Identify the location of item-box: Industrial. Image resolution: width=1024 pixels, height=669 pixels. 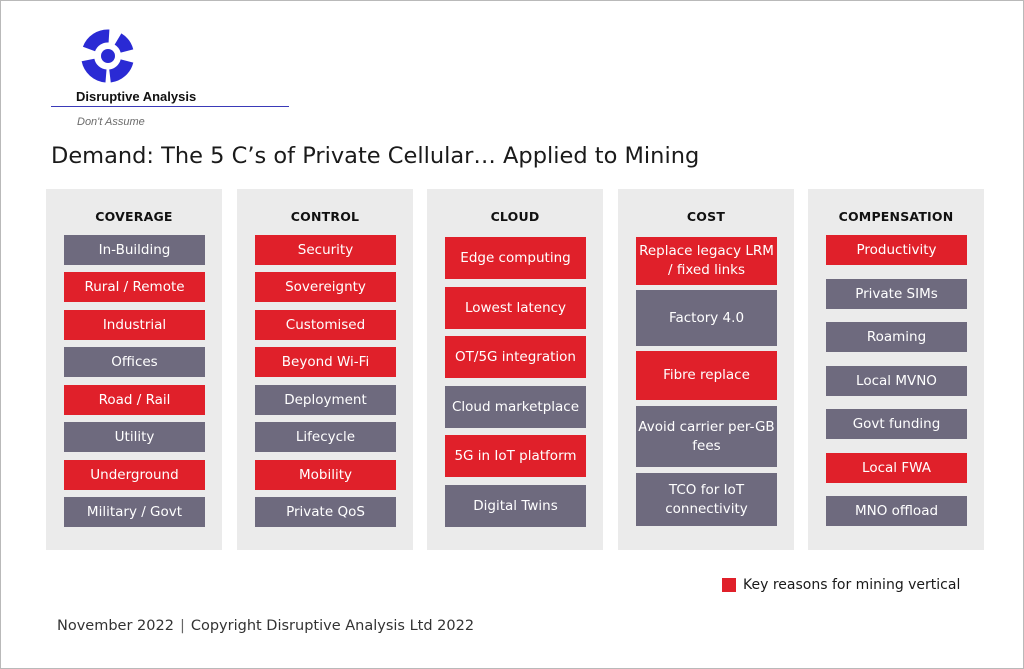
(134, 325).